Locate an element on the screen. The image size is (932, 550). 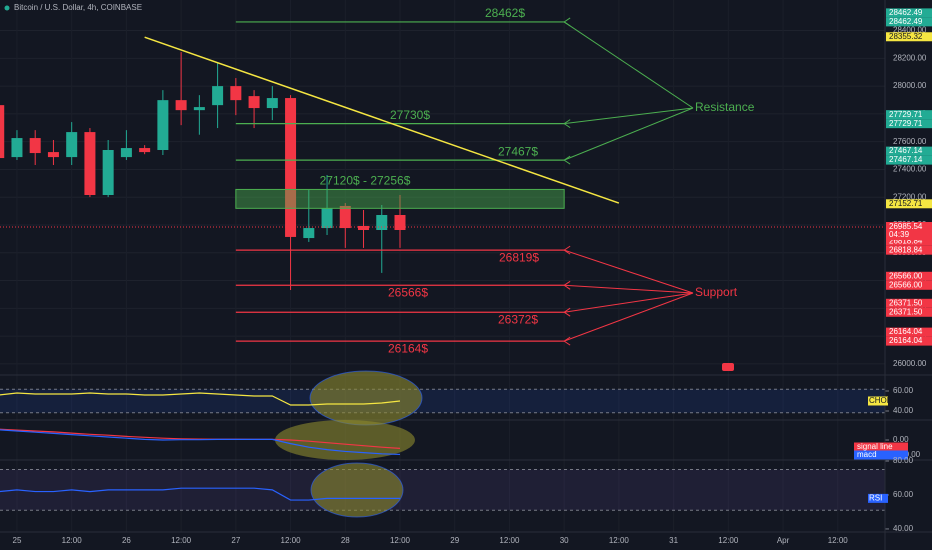
legend-label: CHOP is located at coordinates (880, 400).